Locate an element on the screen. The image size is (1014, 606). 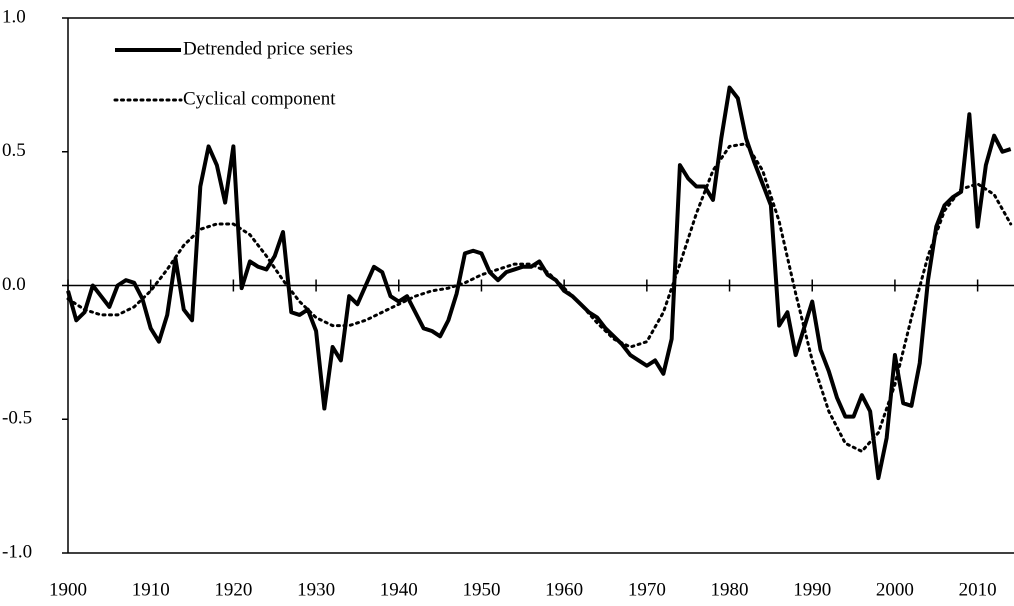
x-tick-label: 1980 is located at coordinates (730, 589).